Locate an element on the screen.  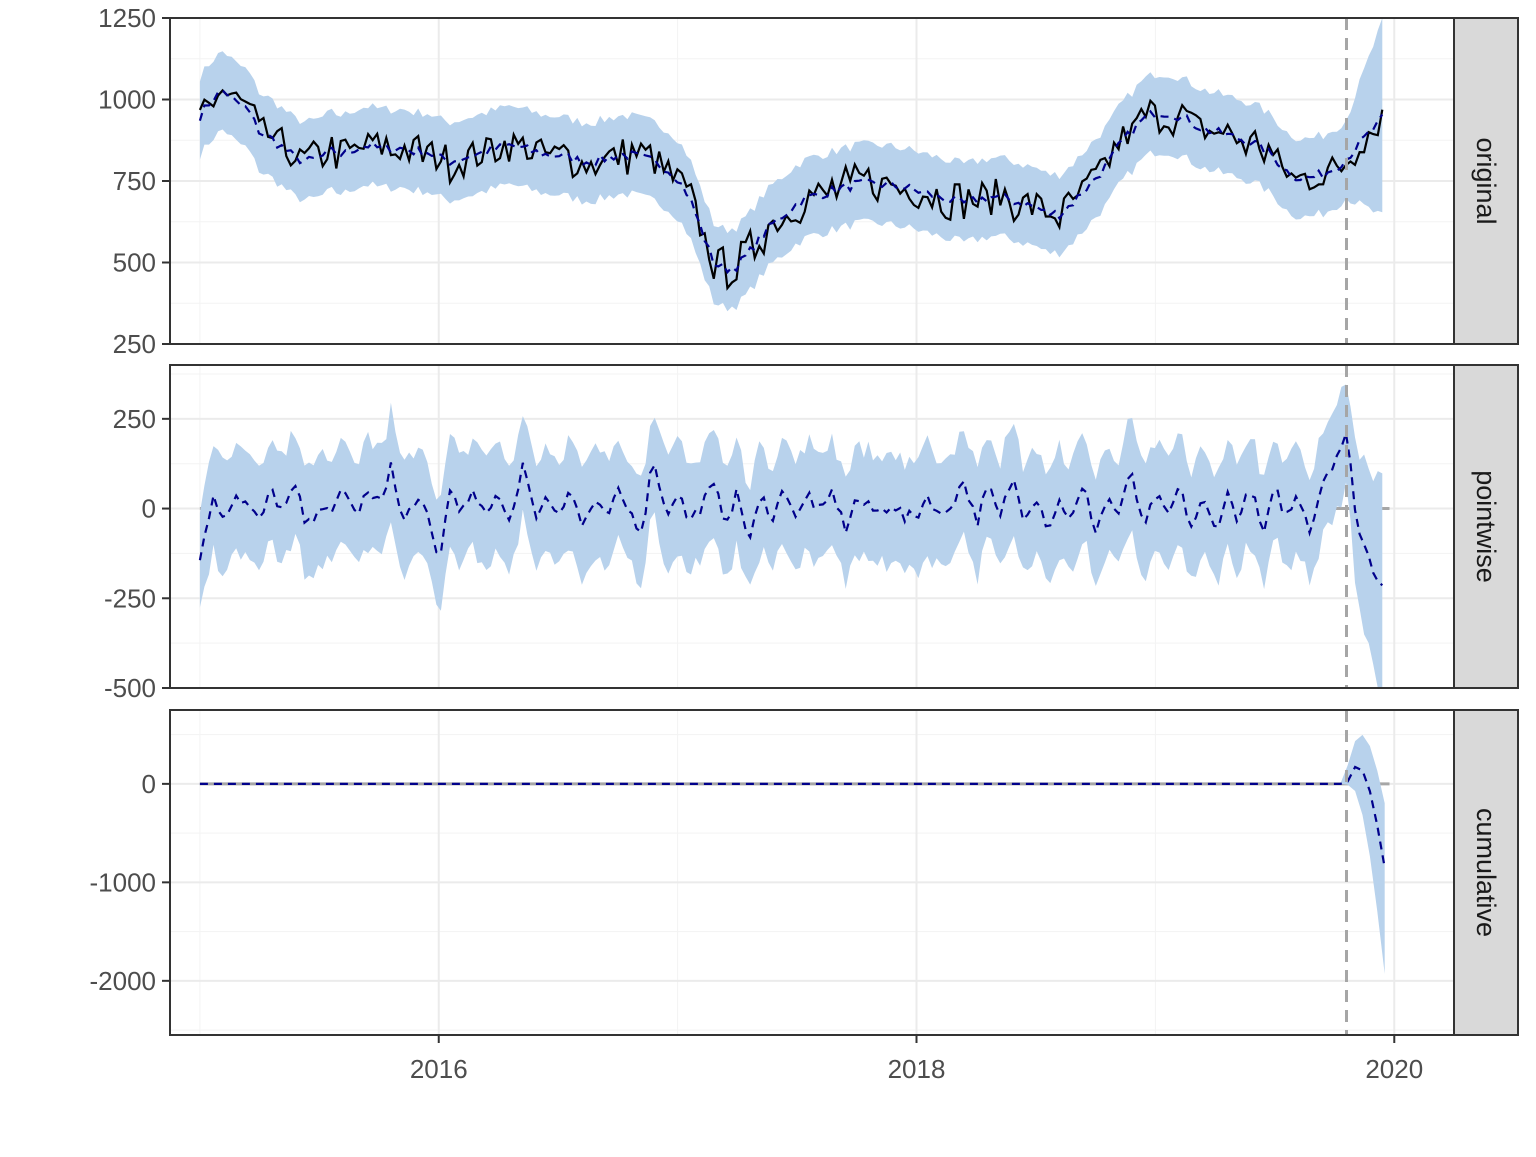
facet-strip-label: cumulative is located at coordinates (1486, 872).